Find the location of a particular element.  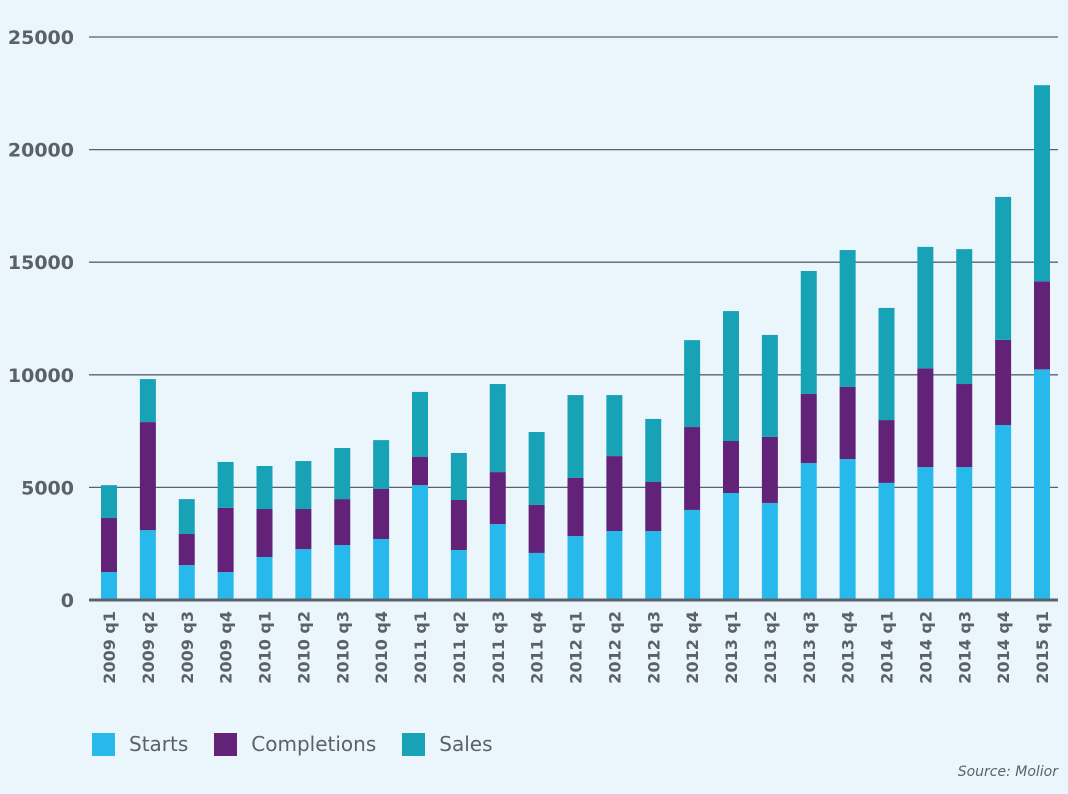

y-tick-label: 20000 is located at coordinates (41, 151).